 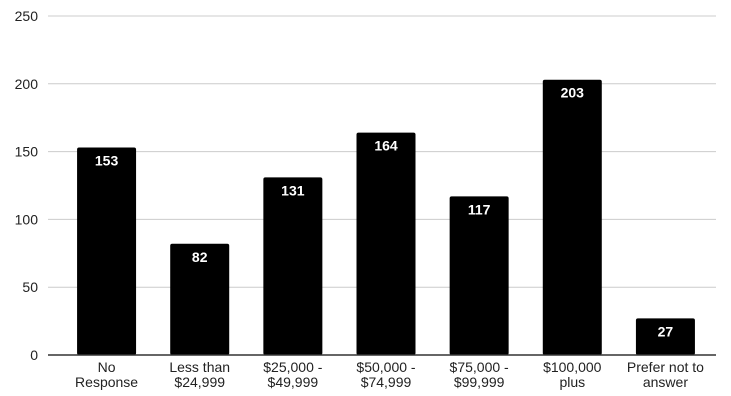 I want to click on bar-value-label: 153, so click(x=107, y=161).